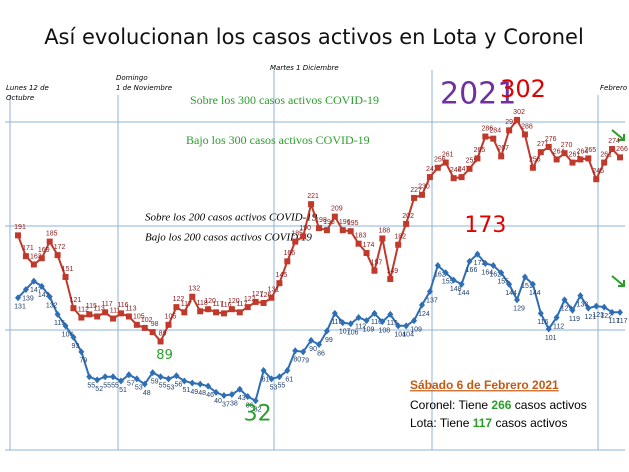 The image size is (629, 472). Describe the element at coordinates (305, 361) in the screenshot. I see `data-label: 79` at that location.